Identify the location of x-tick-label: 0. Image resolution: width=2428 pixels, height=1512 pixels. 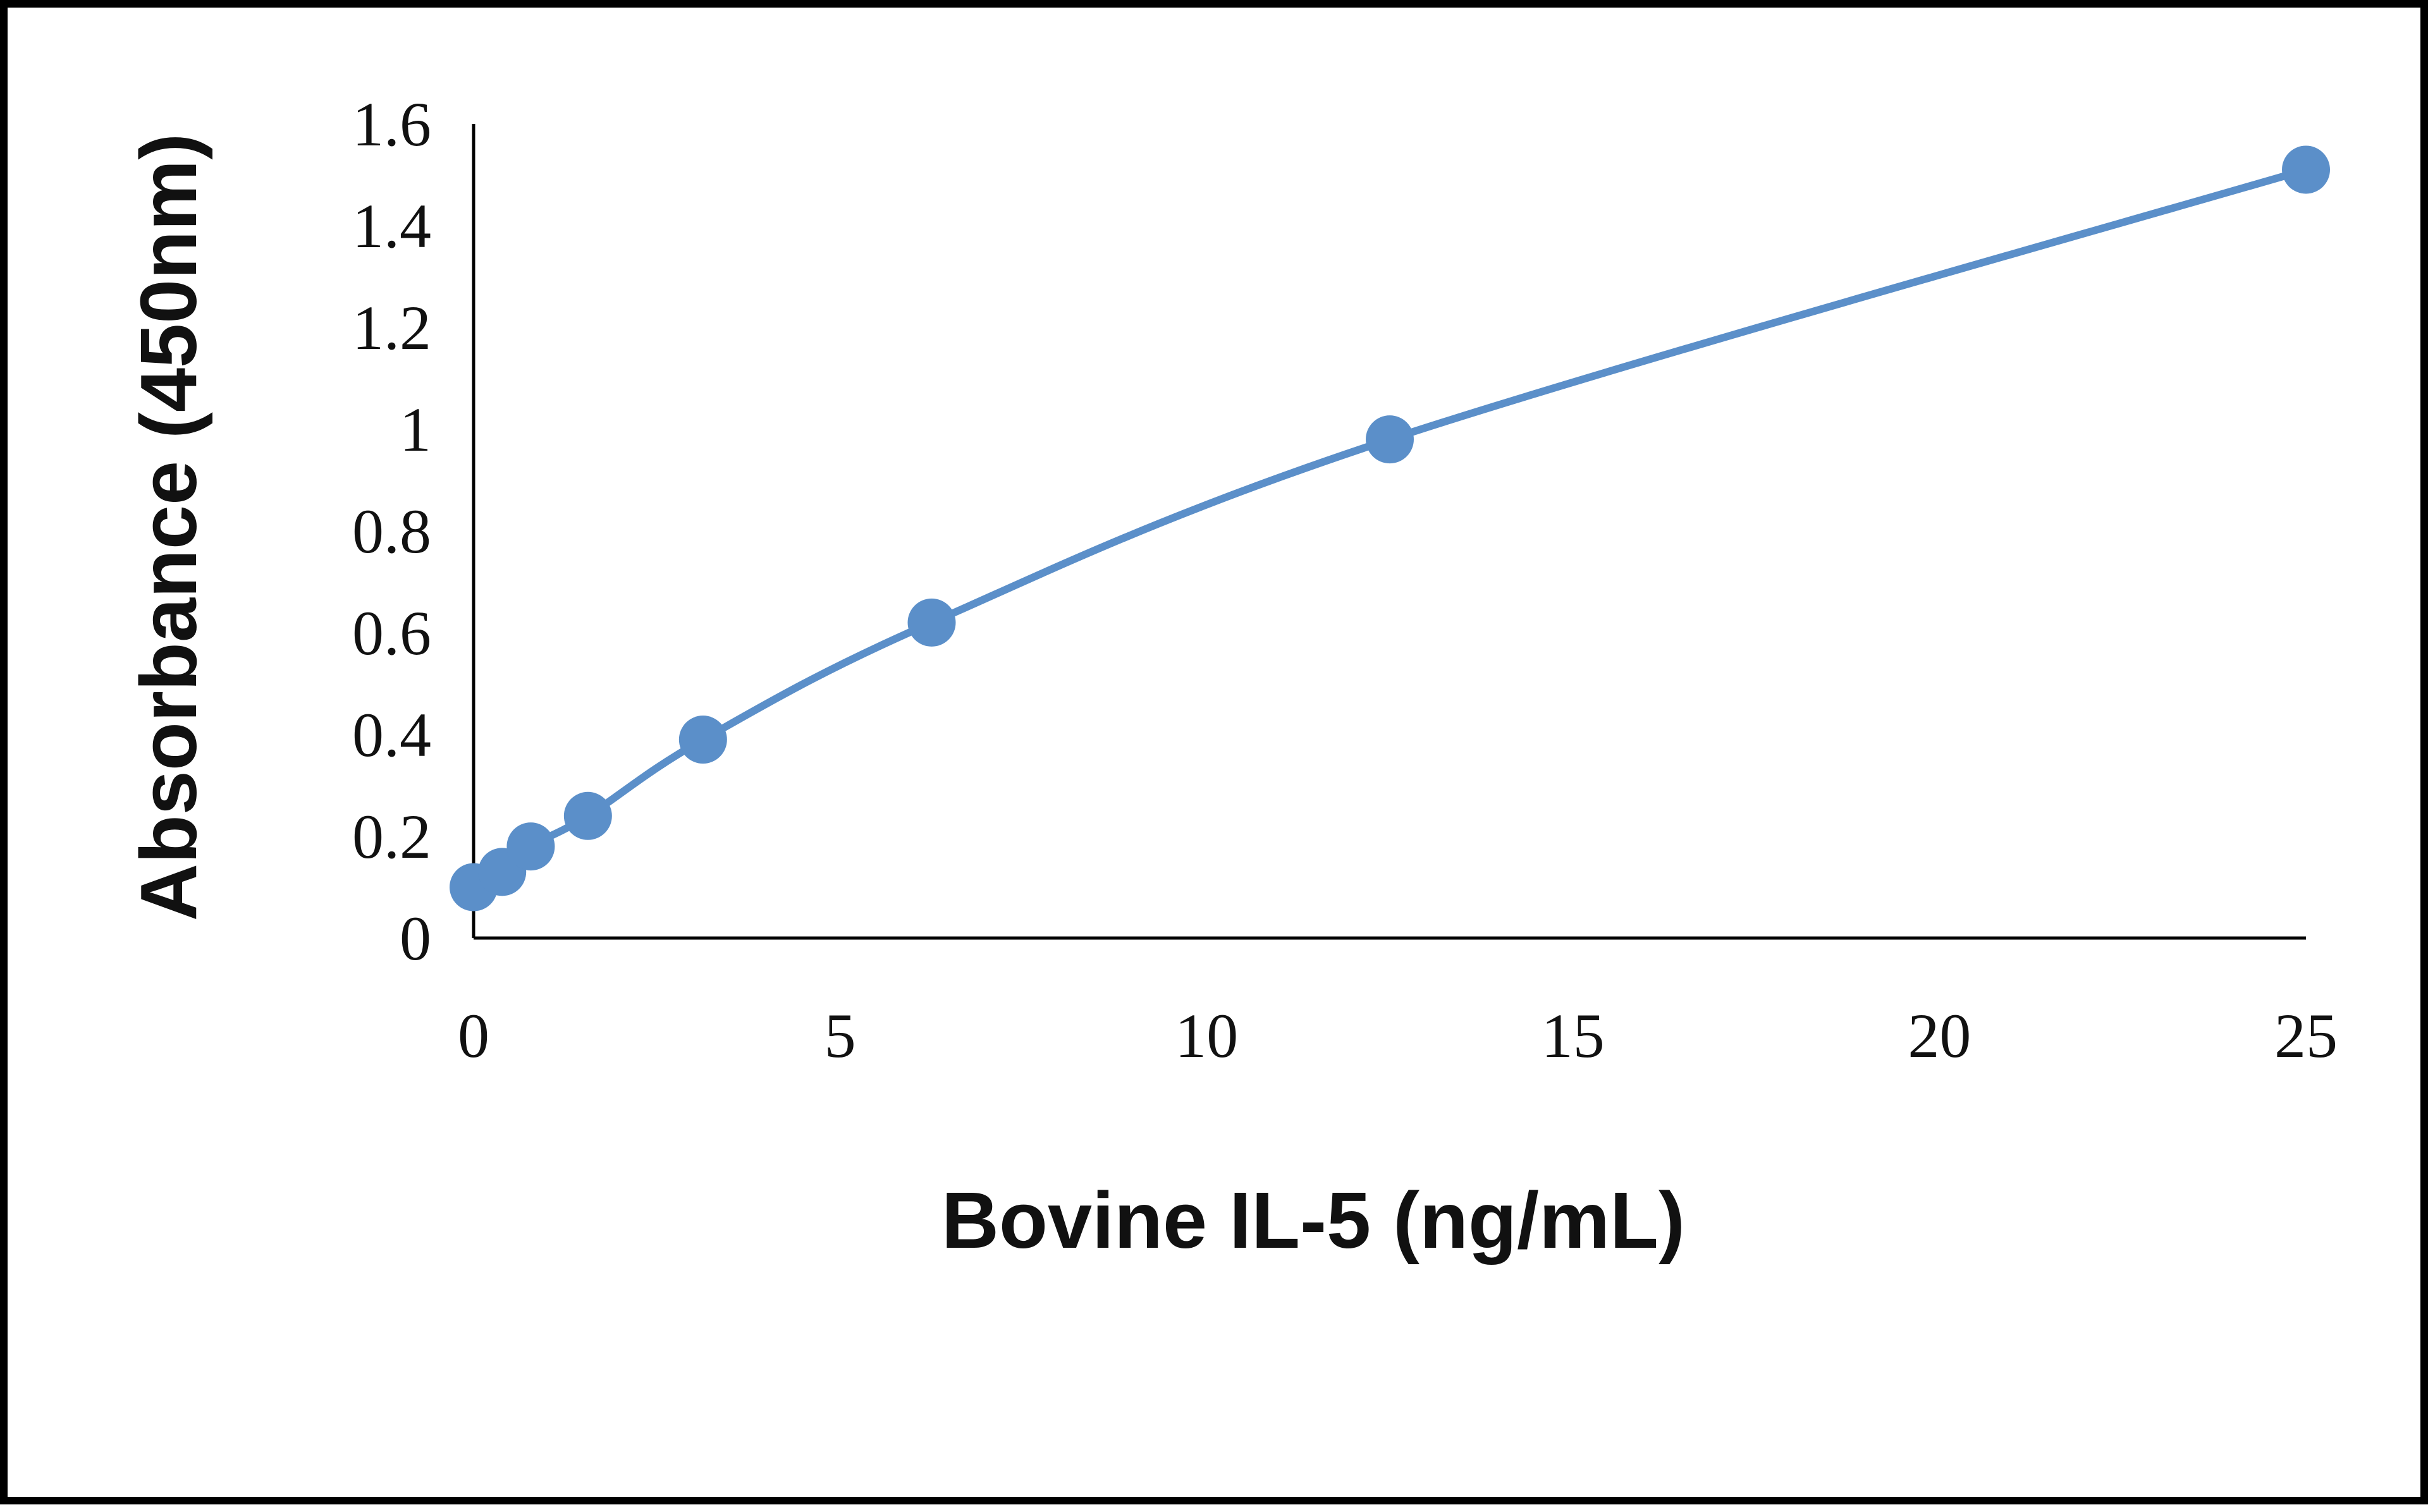
(473, 1036).